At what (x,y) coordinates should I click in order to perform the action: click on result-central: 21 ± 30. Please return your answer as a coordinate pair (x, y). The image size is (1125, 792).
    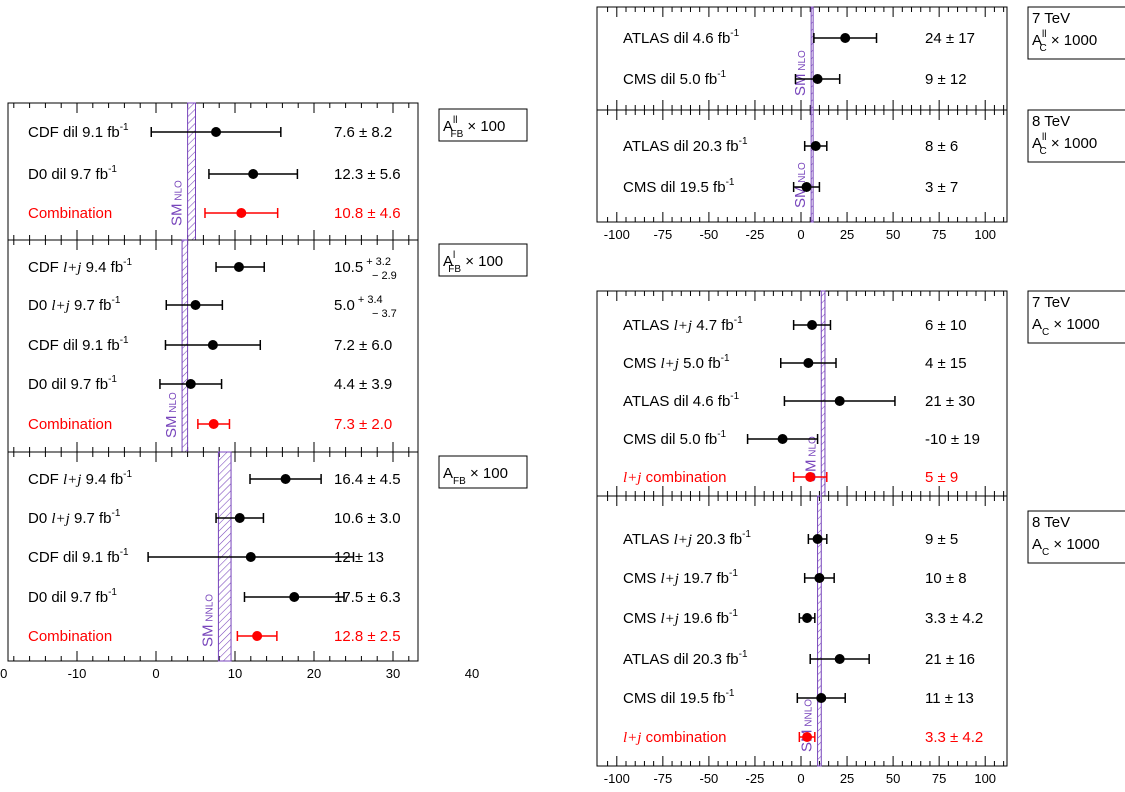
    Looking at the image, I should click on (950, 401).